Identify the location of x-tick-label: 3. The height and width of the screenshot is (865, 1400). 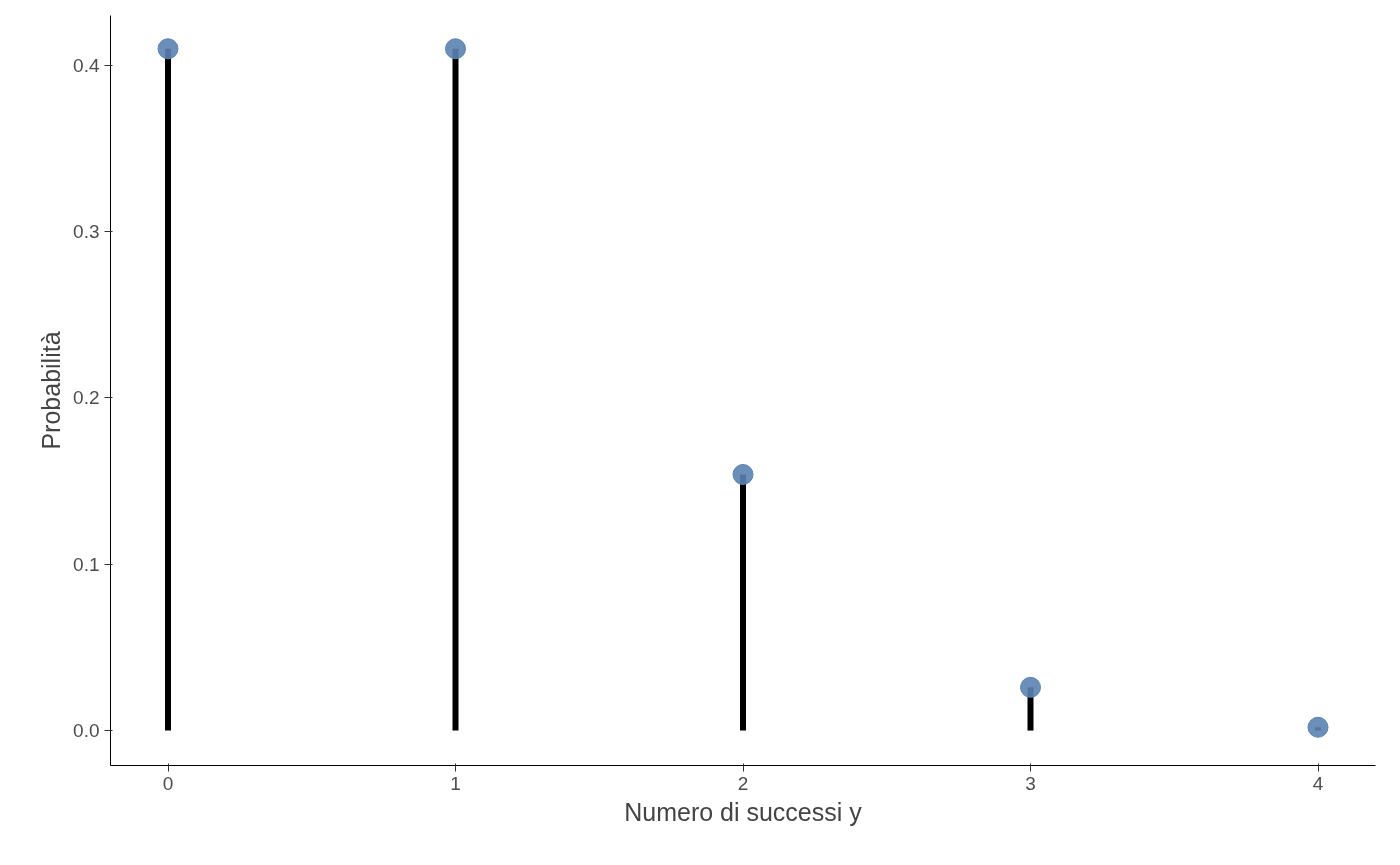
(1030, 783).